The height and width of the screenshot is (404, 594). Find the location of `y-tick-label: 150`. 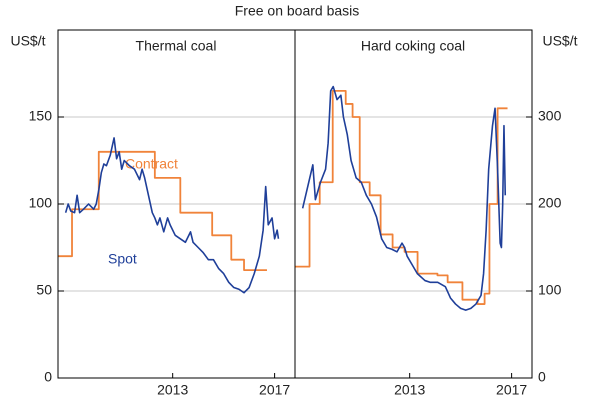

y-tick-label: 150 is located at coordinates (41, 116).